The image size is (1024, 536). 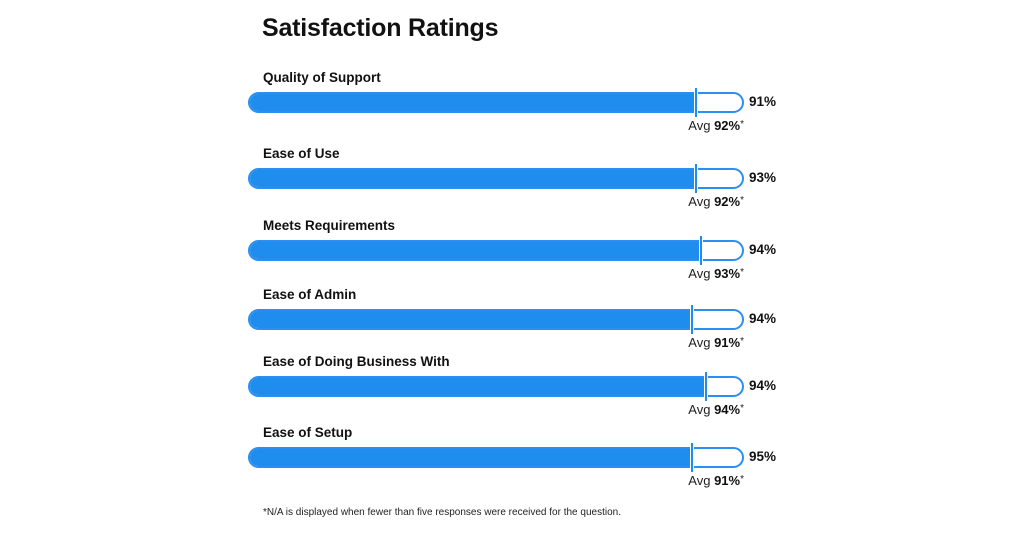 What do you see at coordinates (727, 273) in the screenshot?
I see `avg-value: 93%` at bounding box center [727, 273].